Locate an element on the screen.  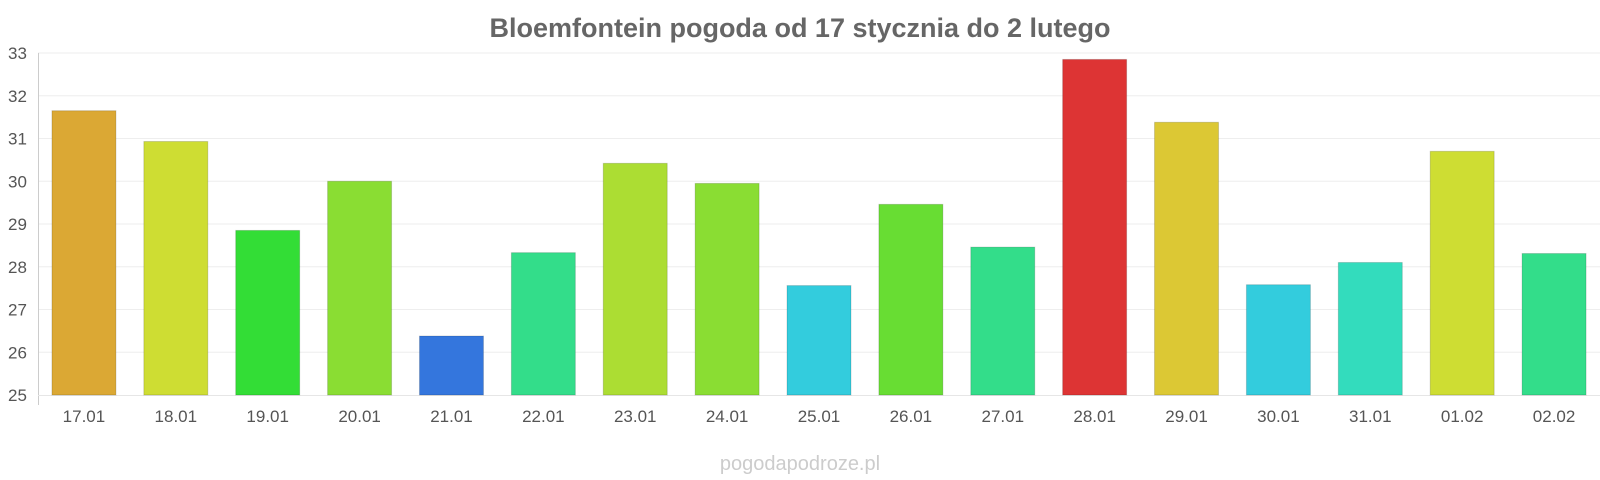
y-tick-label: 26 is located at coordinates (17, 352).